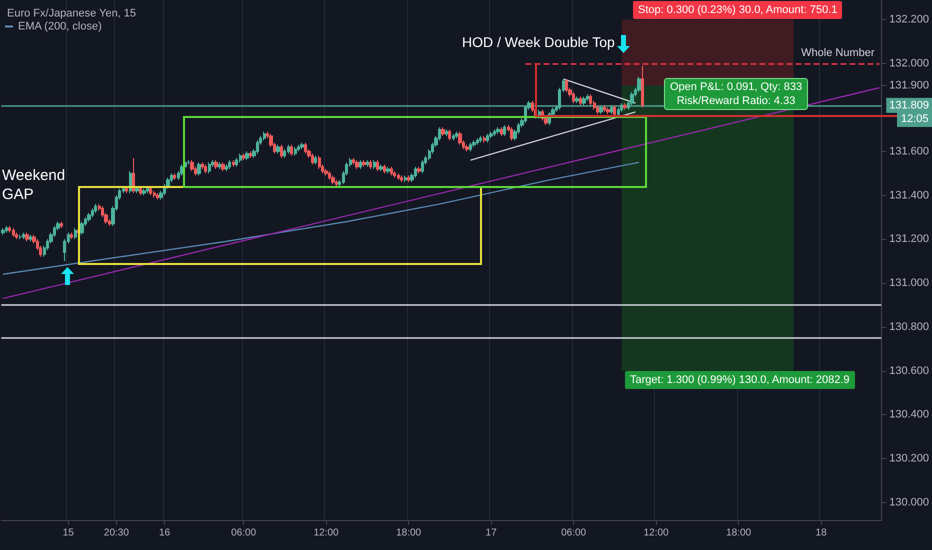 This screenshot has width=932, height=550. Describe the element at coordinates (909, 239) in the screenshot. I see `y-tick-label: 131.200` at that location.